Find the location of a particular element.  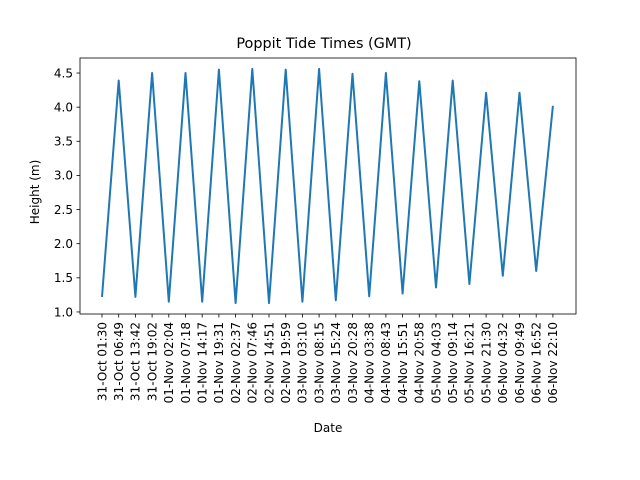

x-tick-label: 01-Nov 07:18 is located at coordinates (186, 362).